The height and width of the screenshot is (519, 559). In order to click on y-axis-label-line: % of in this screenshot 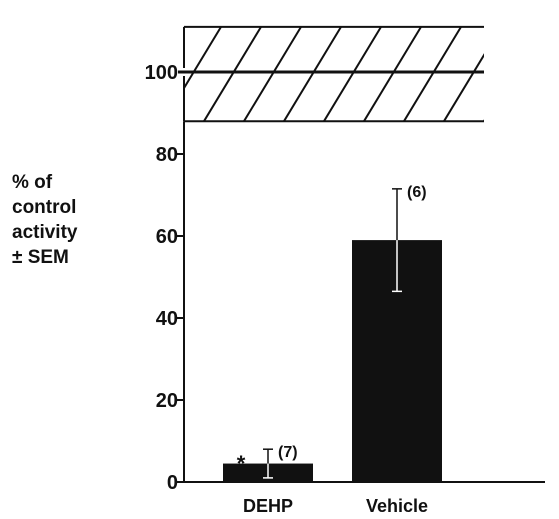, I will do `click(32, 182)`.